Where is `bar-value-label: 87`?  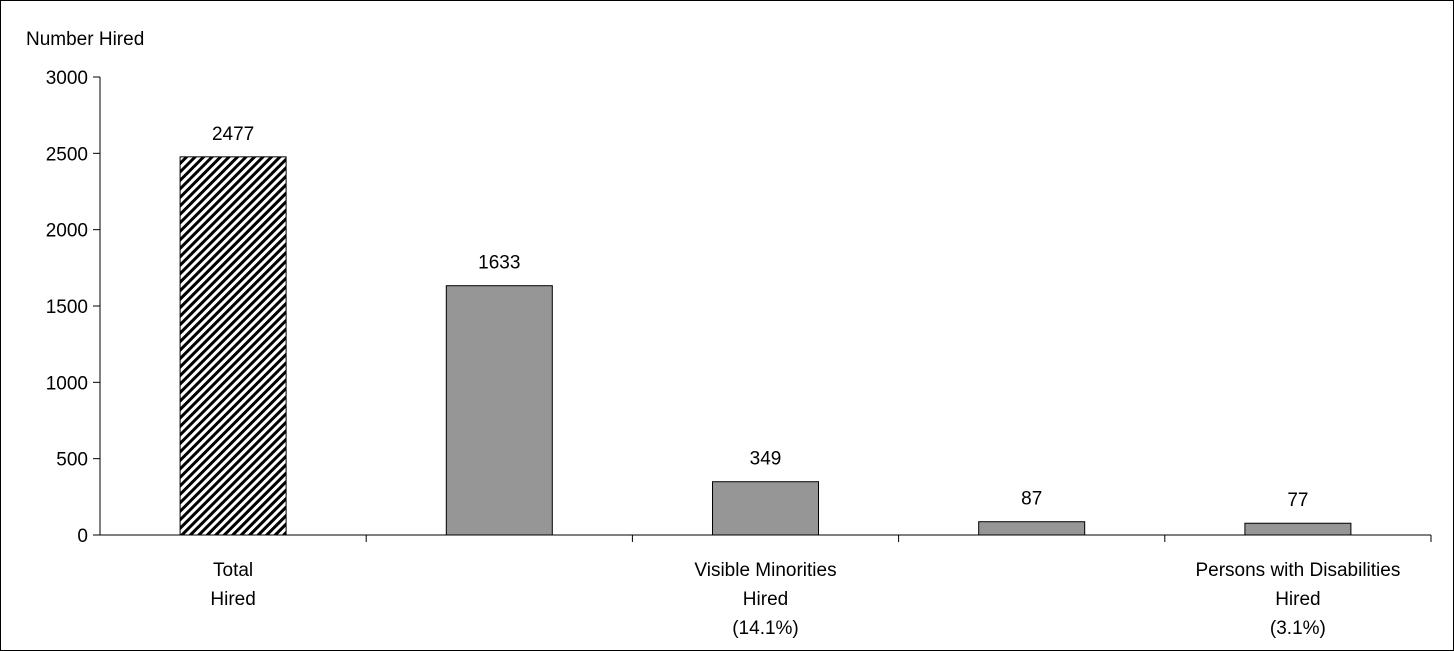
bar-value-label: 87 is located at coordinates (1031, 499).